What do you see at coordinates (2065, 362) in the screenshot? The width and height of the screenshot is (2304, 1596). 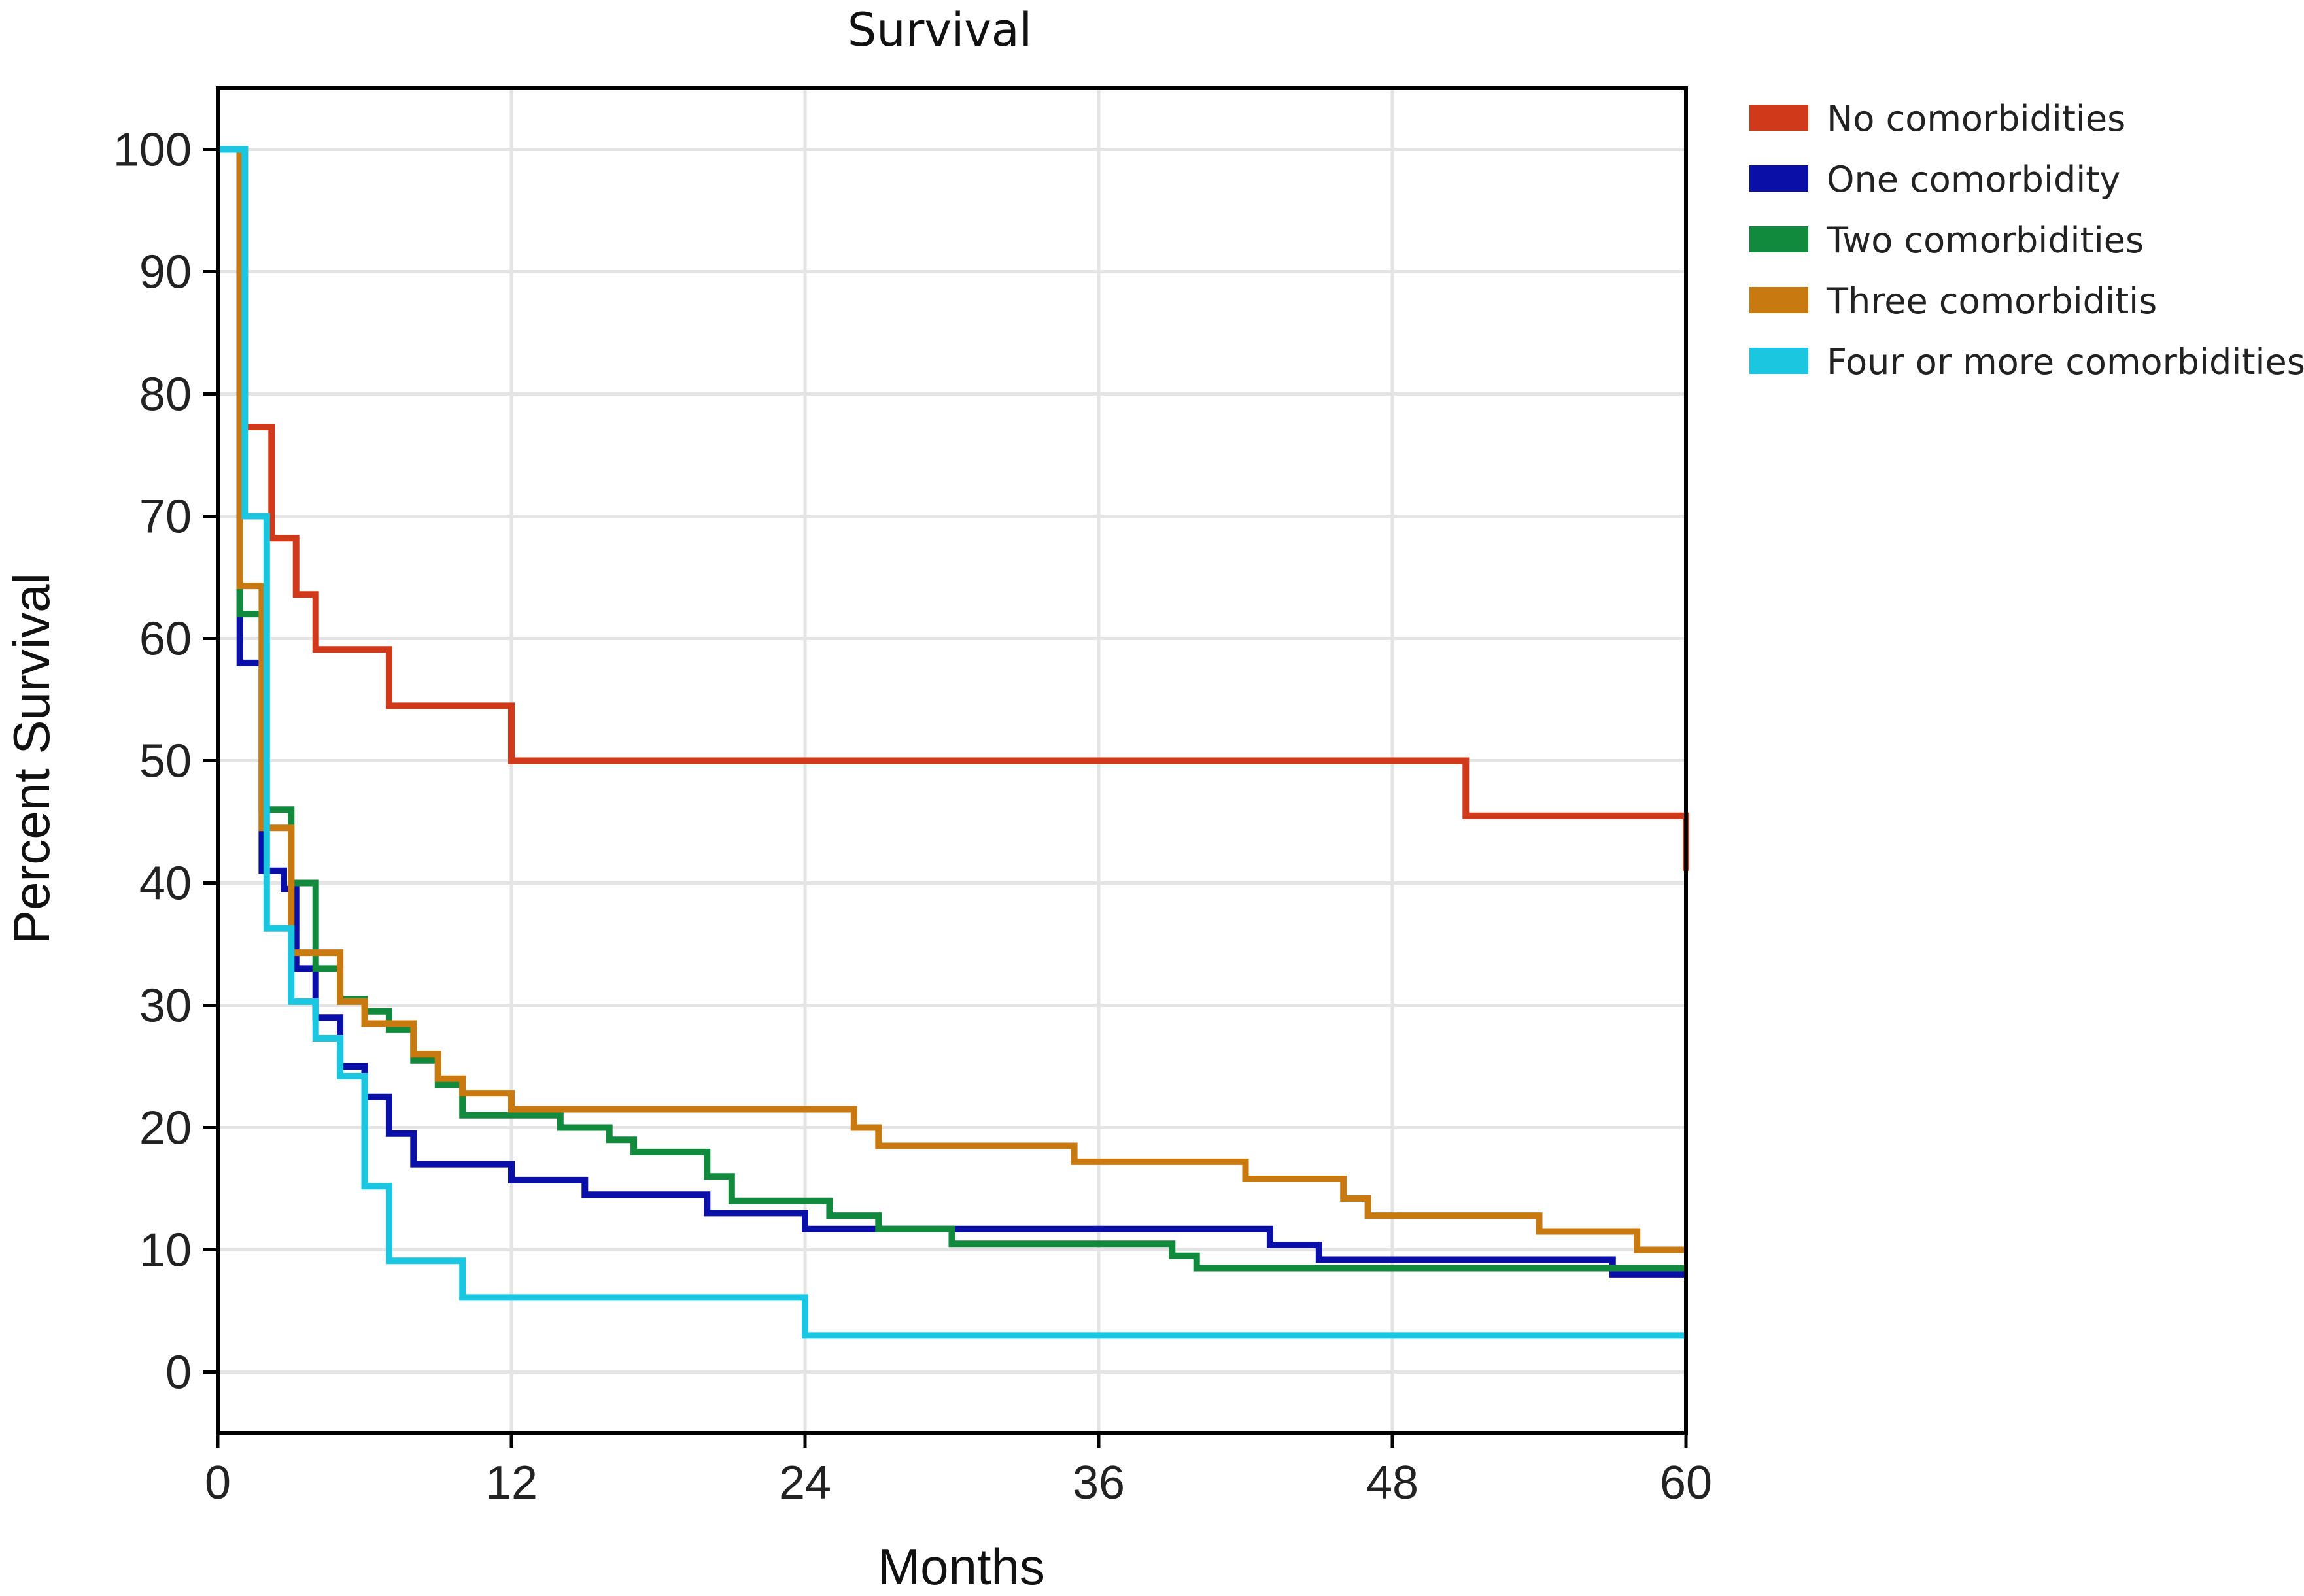 I see `legend-label: Four or more comorbidities` at bounding box center [2065, 362].